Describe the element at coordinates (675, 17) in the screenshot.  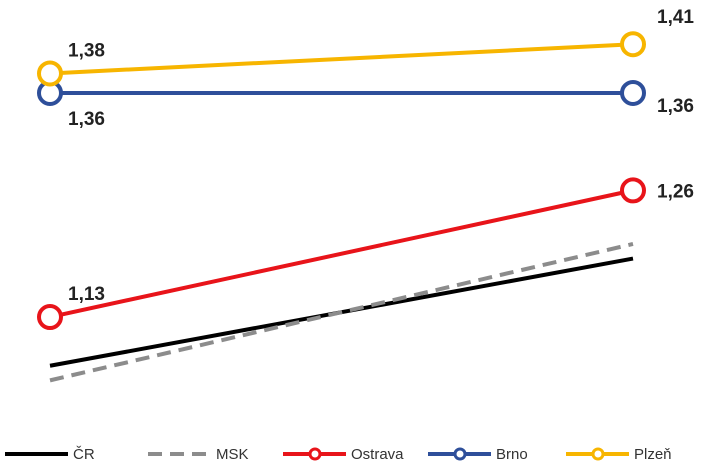
I see `data-label-plzen-2: 1,41` at that location.